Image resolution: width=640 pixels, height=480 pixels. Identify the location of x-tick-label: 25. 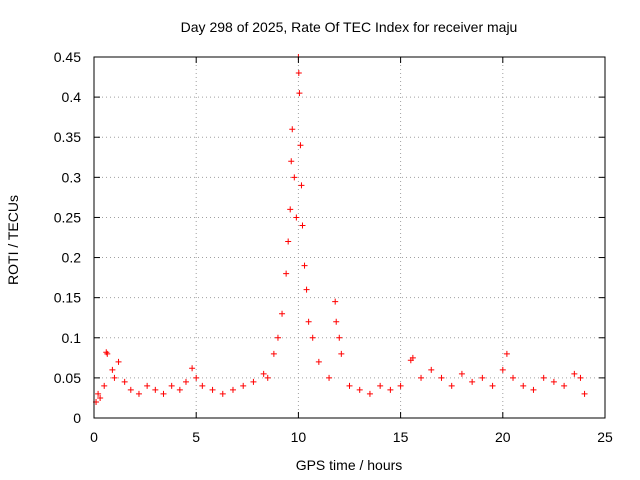
(605, 437).